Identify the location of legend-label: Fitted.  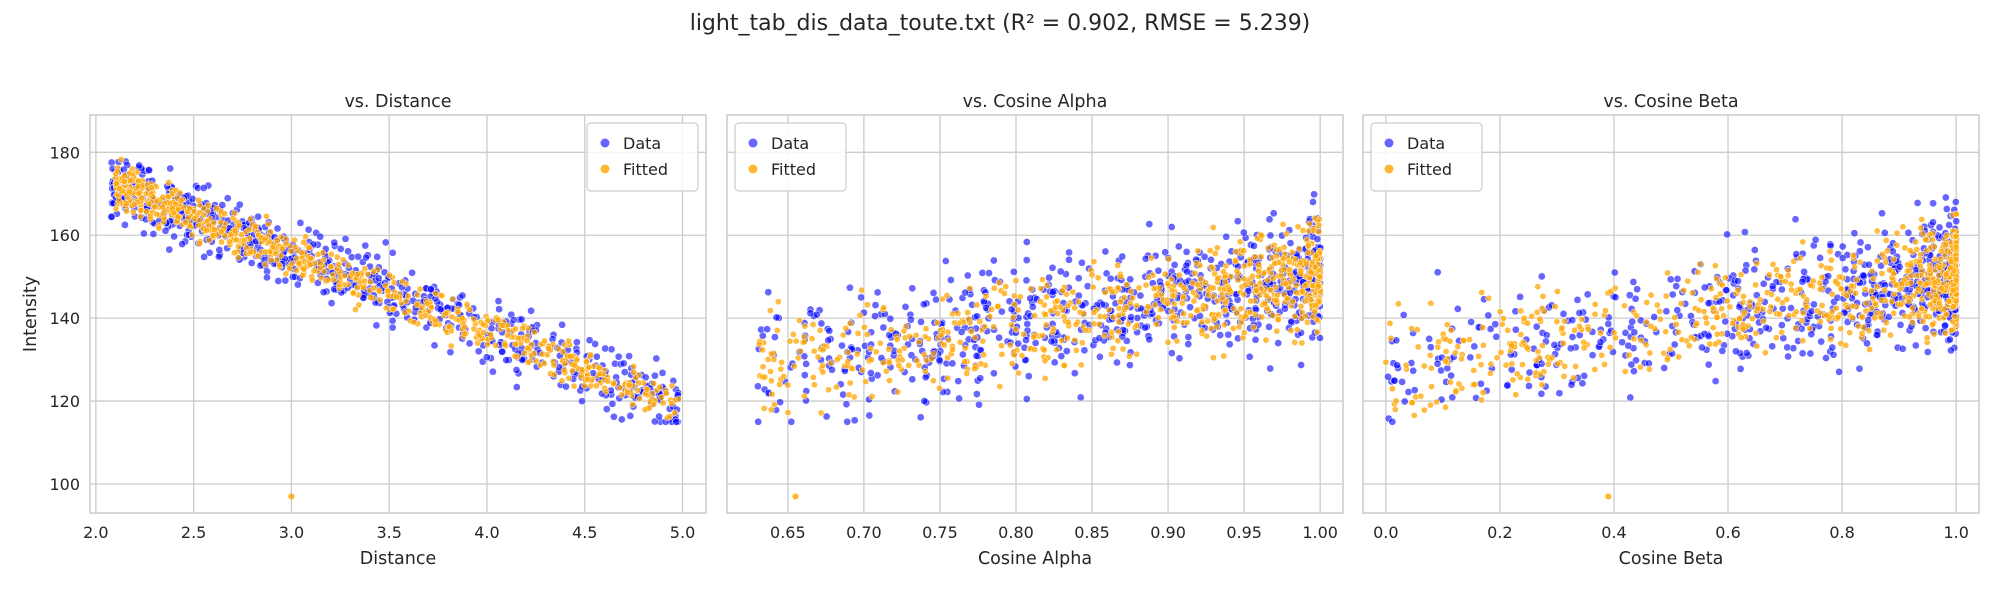
(793, 169).